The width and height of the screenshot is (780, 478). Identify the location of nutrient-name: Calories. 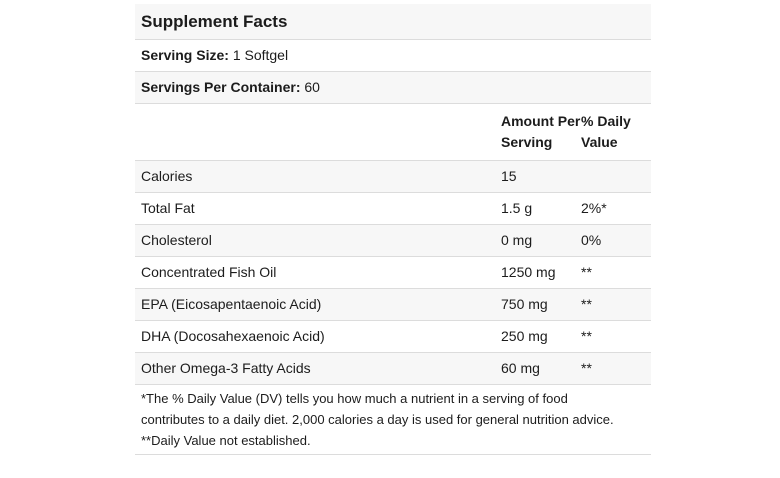
(167, 176).